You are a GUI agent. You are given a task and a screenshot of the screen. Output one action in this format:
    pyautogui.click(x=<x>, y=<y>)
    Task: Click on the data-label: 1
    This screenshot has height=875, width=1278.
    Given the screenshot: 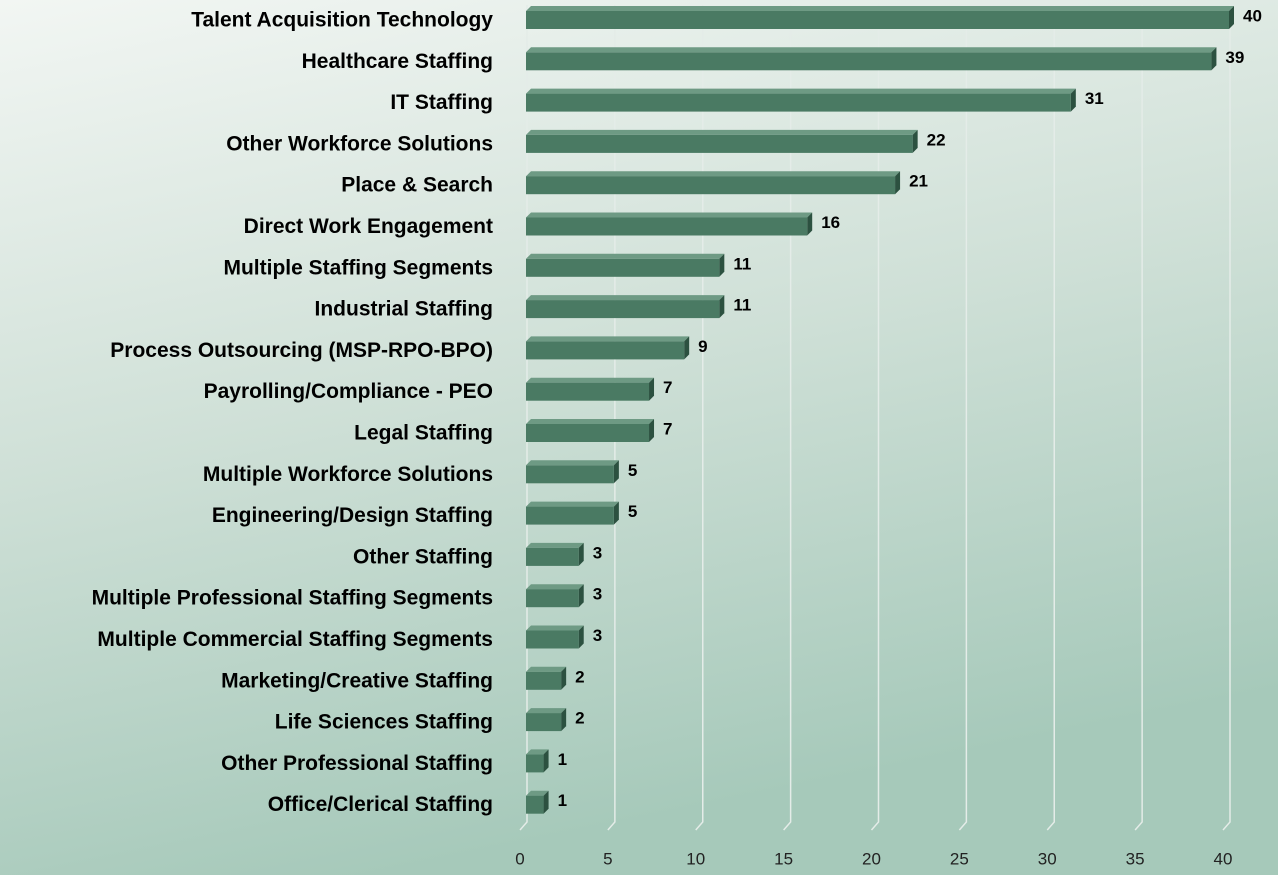 What is the action you would take?
    pyautogui.click(x=562, y=759)
    